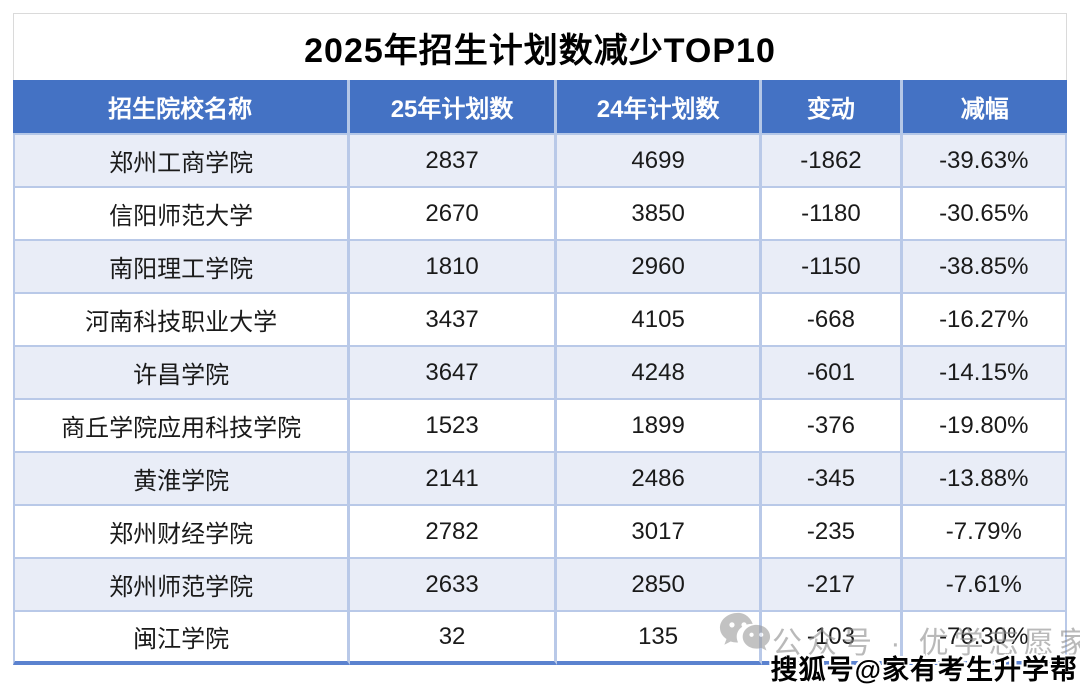 The image size is (1080, 687). I want to click on cell-plan-2024: 3850, so click(659, 214).